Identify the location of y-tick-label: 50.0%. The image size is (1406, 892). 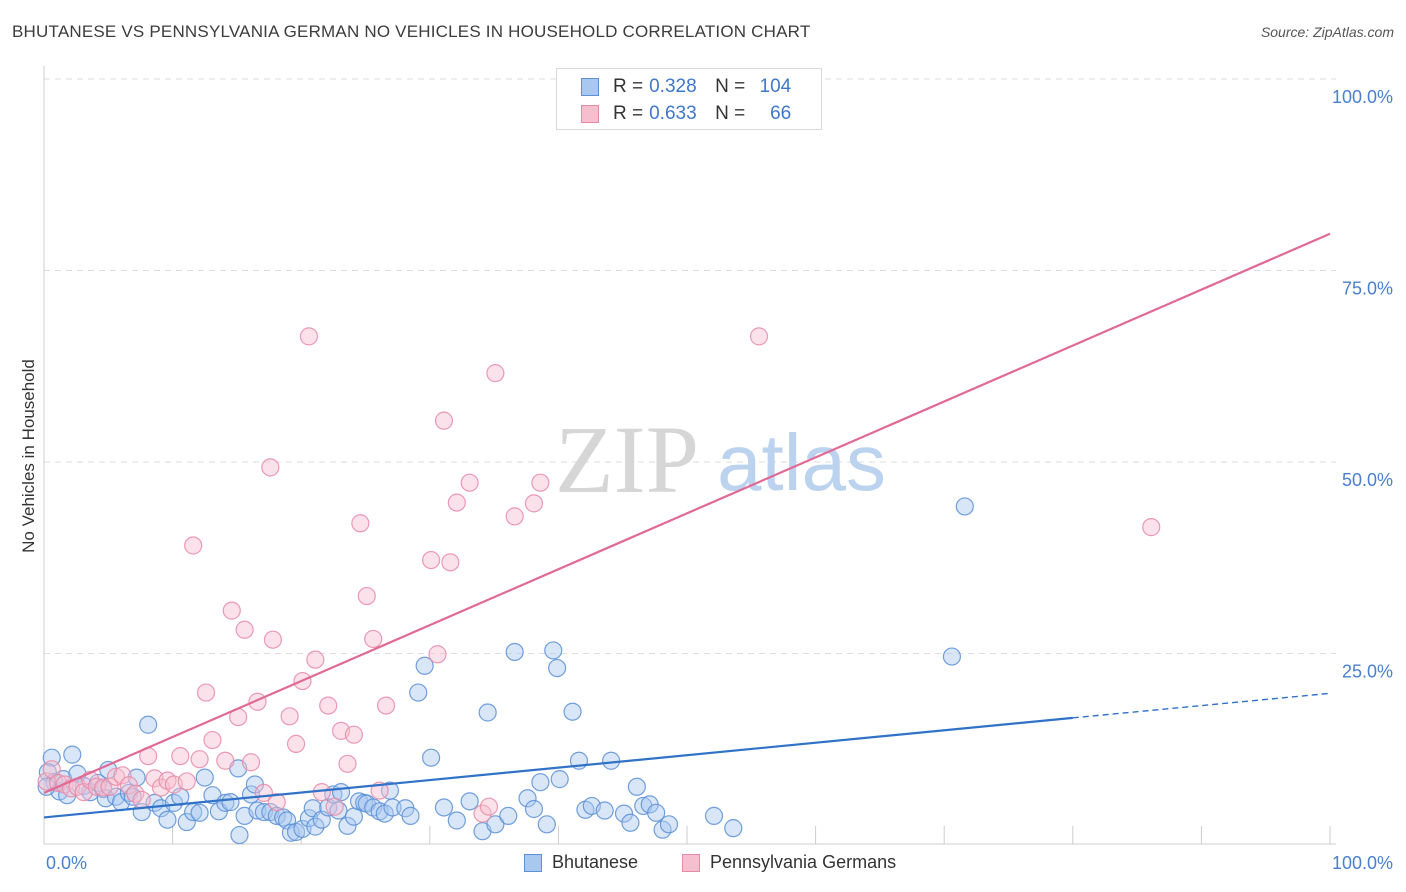
(1367, 480).